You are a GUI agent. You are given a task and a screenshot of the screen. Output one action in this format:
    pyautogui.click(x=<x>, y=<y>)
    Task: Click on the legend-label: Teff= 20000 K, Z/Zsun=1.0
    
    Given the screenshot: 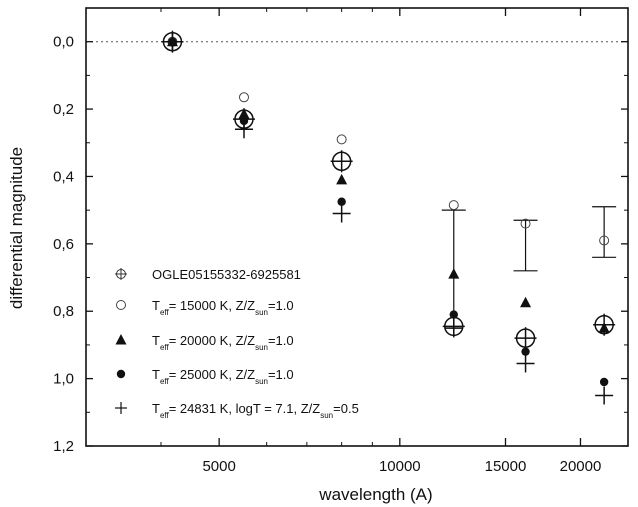 What is the action you would take?
    pyautogui.click(x=223, y=342)
    